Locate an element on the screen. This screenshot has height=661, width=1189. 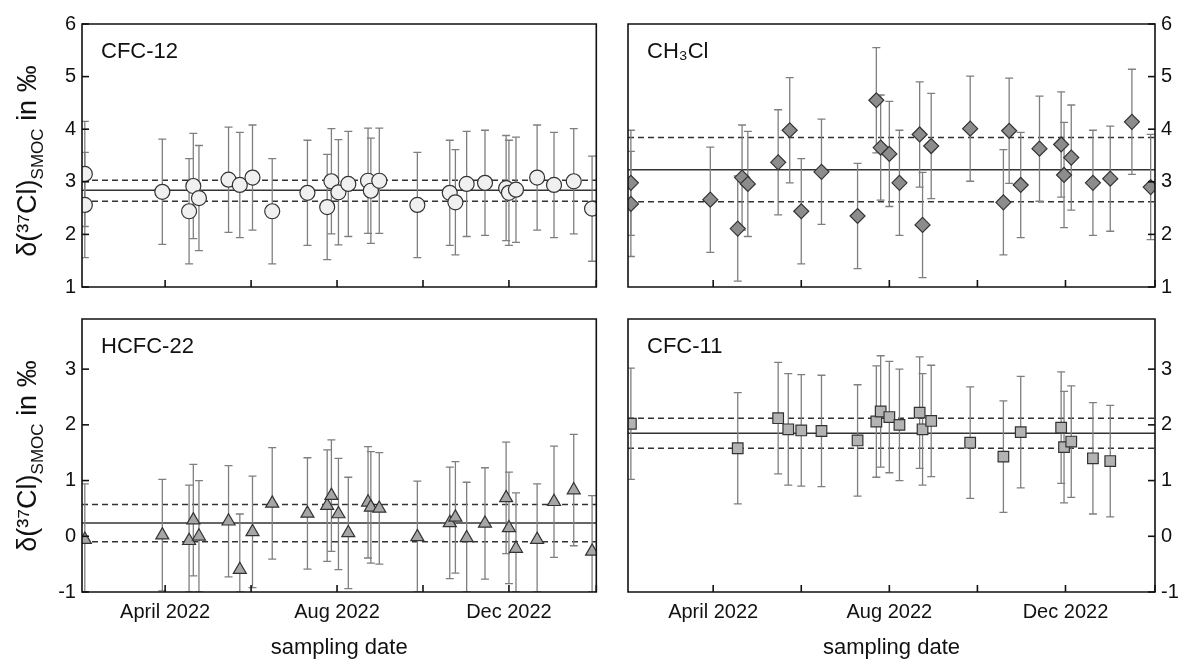
text: CFC-11 is located at coordinates (685, 345).